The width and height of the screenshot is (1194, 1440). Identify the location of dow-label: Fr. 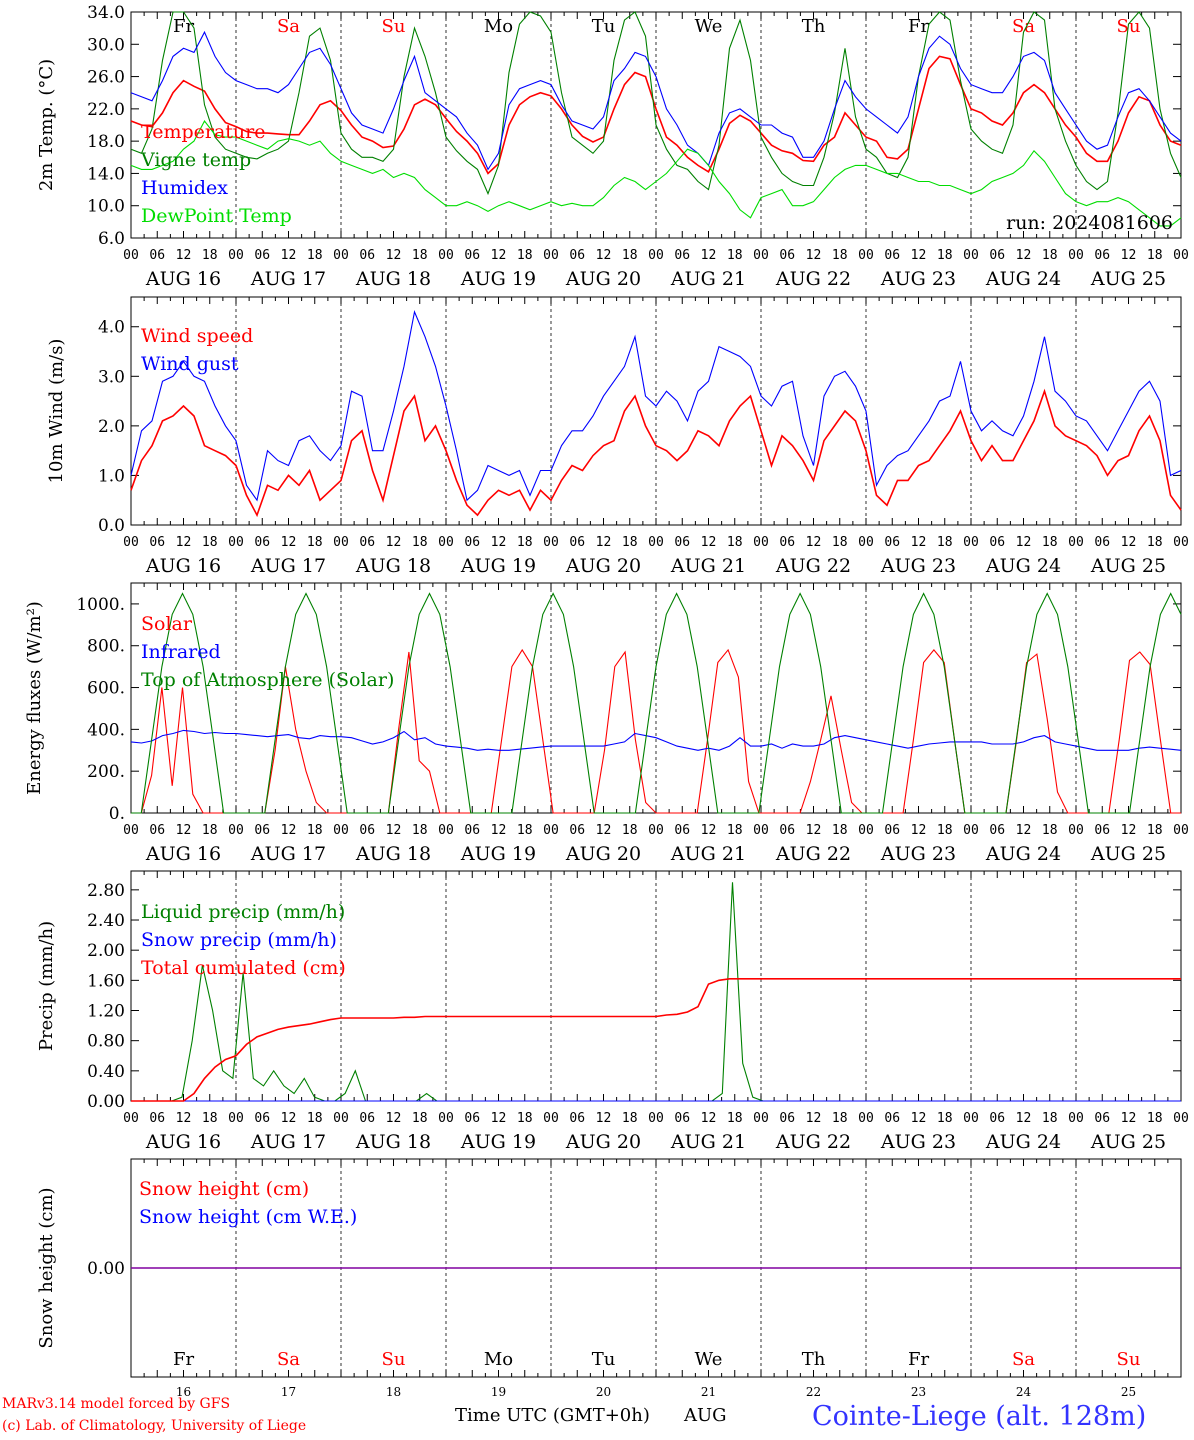
(183, 26).